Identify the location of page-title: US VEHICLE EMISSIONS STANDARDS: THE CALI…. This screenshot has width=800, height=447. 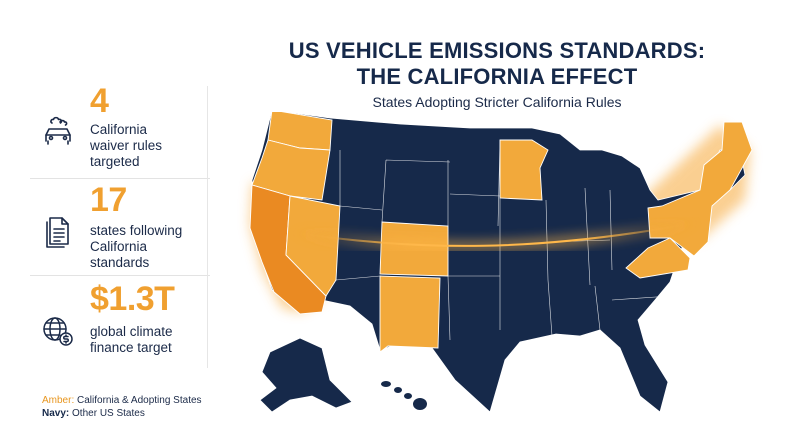
(497, 63).